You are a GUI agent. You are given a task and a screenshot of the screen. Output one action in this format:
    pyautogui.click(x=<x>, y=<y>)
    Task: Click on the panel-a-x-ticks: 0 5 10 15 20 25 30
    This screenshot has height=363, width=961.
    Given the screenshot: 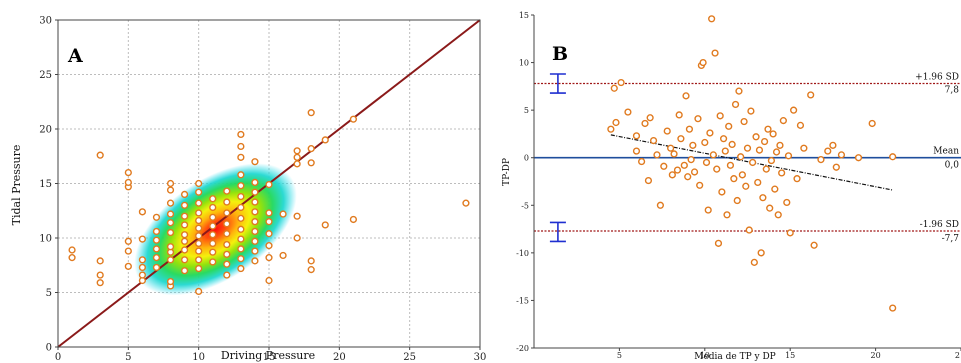 What is the action you would take?
    pyautogui.click(x=270, y=355)
    